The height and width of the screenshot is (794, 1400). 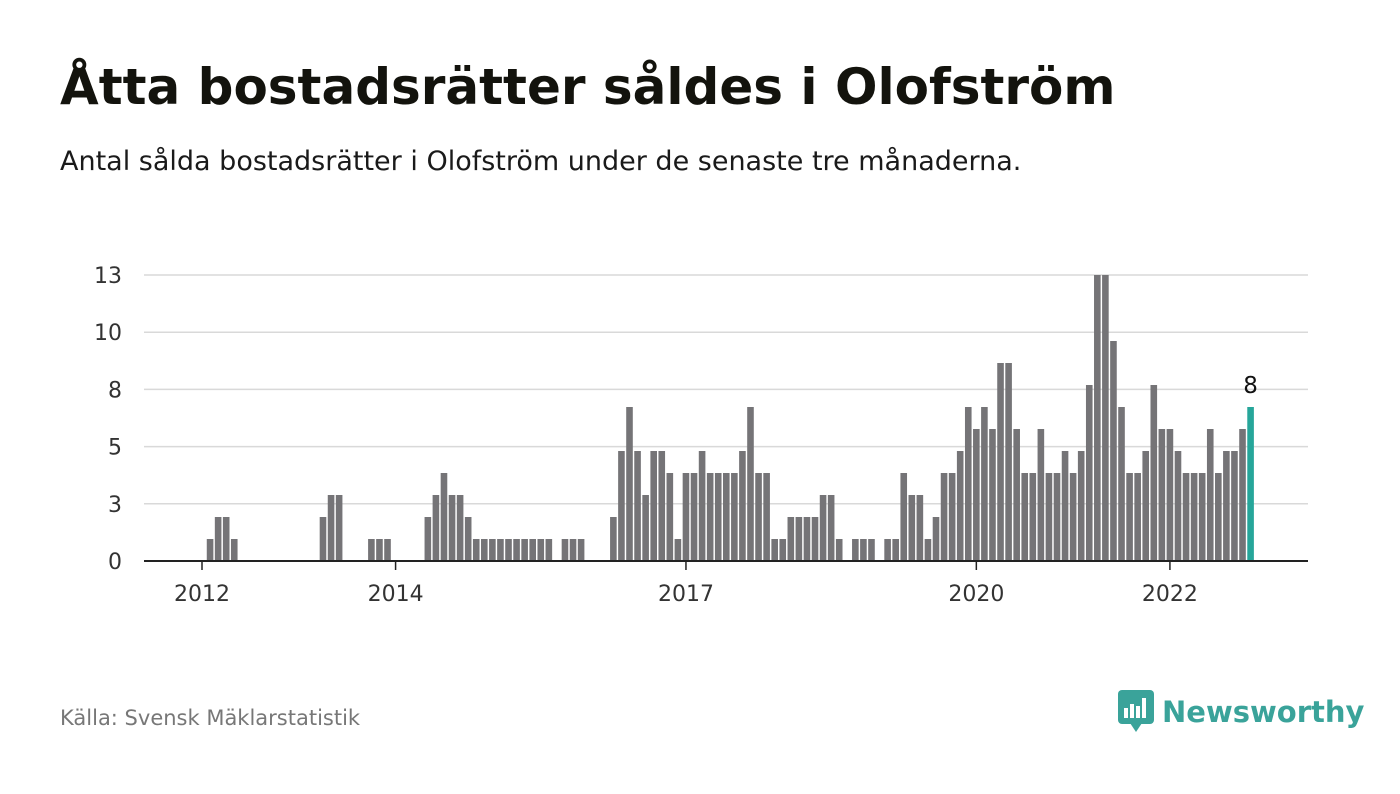 What do you see at coordinates (976, 594) in the screenshot?
I see `x-tick-label: 2020` at bounding box center [976, 594].